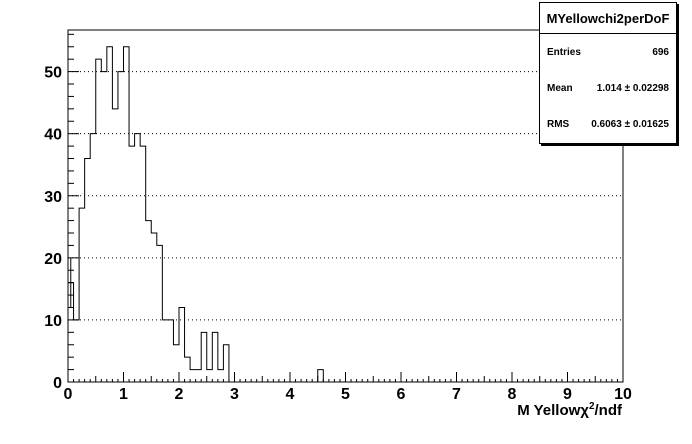 The image size is (692, 444). What do you see at coordinates (512, 394) in the screenshot?
I see `x-tick-label: 8` at bounding box center [512, 394].